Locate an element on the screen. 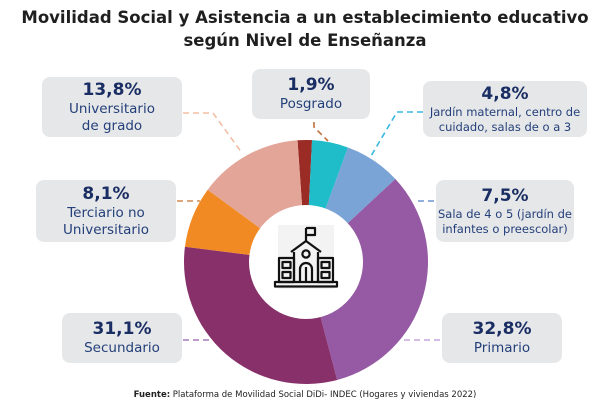  label-posgrado-pct: 1,9% is located at coordinates (311, 85).